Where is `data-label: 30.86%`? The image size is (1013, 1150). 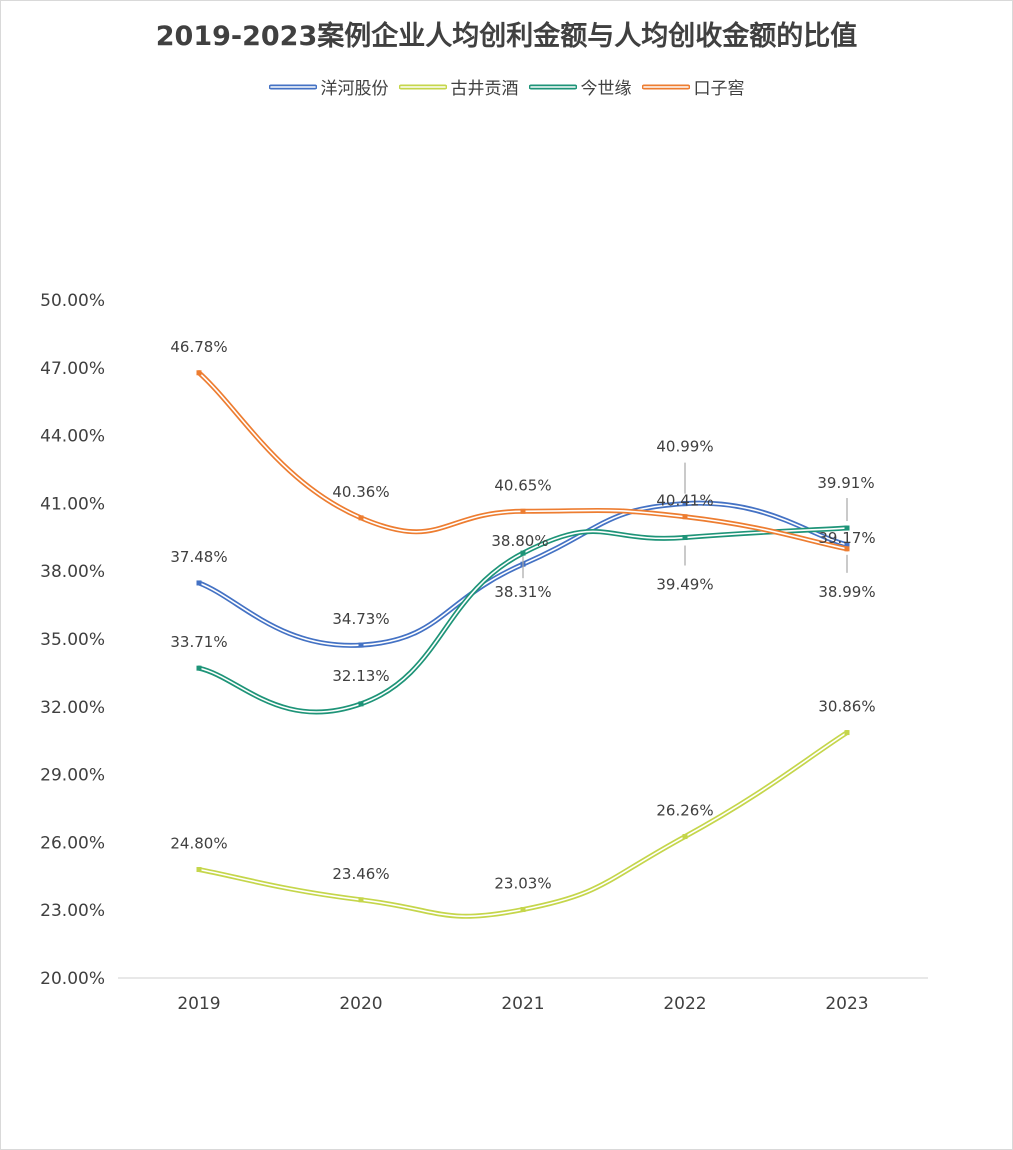
data-label: 30.86% is located at coordinates (846, 707).